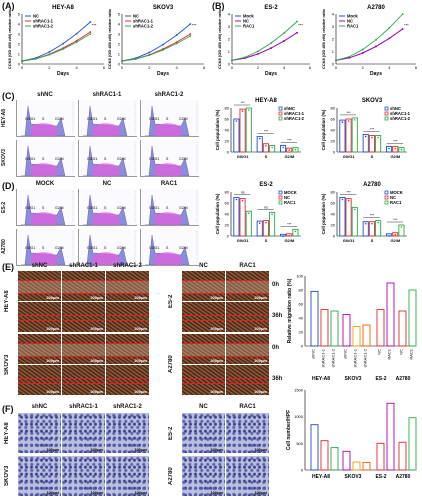 This screenshot has width=422, height=500. What do you see at coordinates (372, 156) in the screenshot?
I see `group-label: S` at bounding box center [372, 156].